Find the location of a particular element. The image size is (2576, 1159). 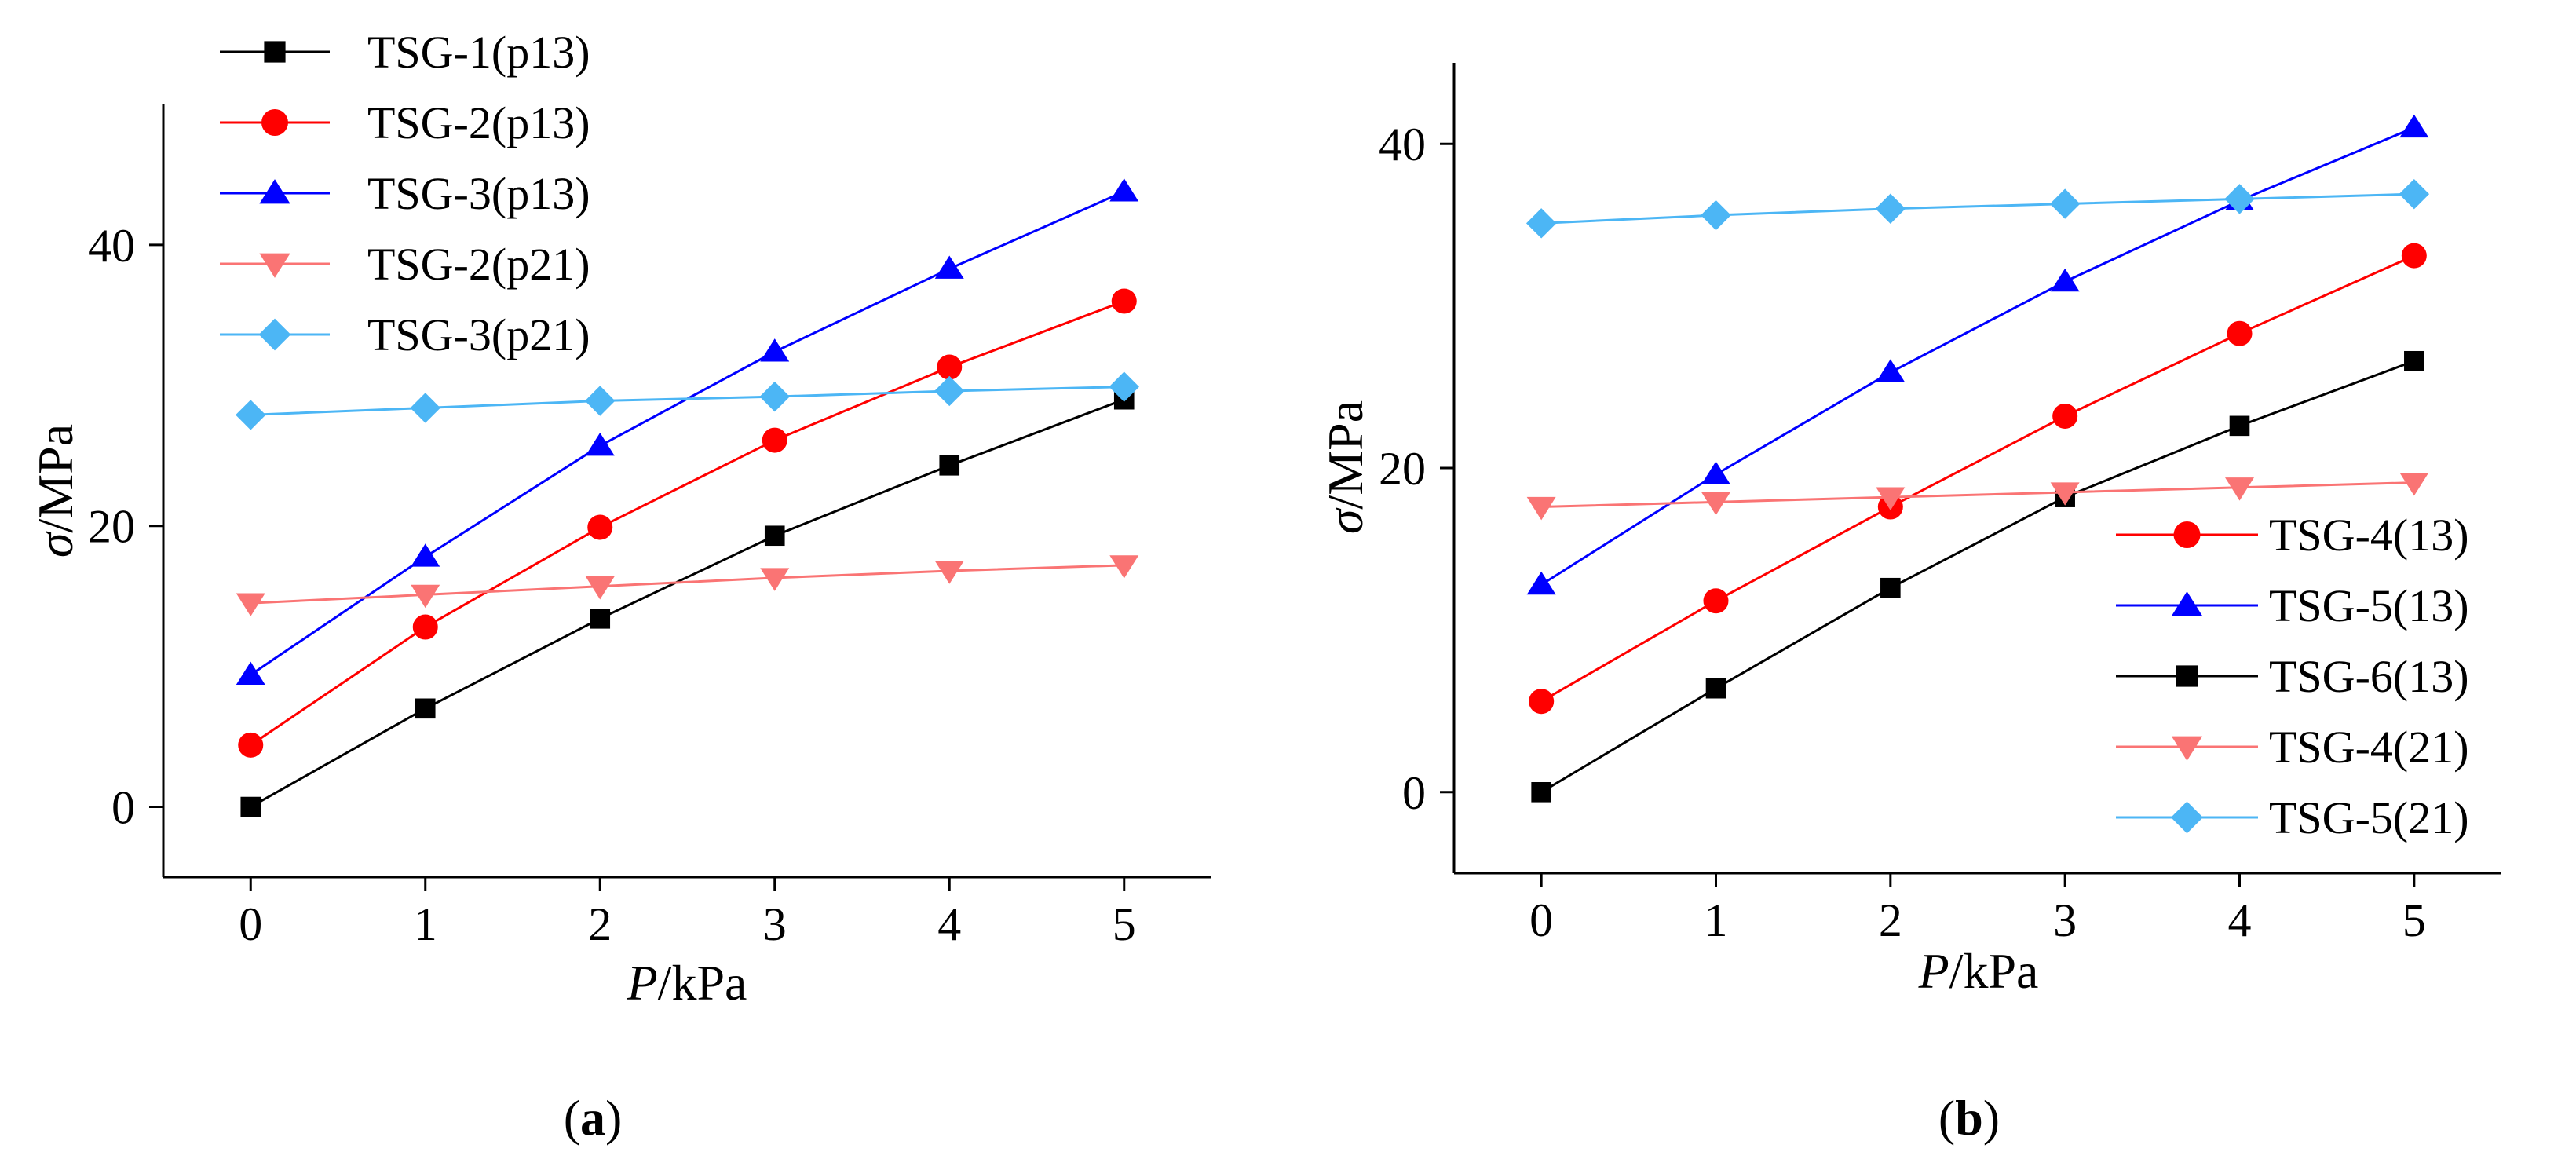

x-tick-label: 3 is located at coordinates (775, 924).